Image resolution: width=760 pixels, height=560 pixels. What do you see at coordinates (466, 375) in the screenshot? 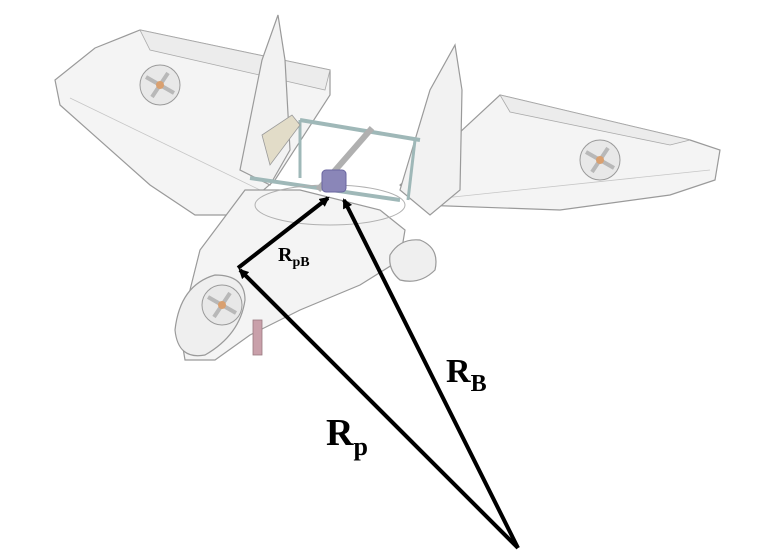
I see `label-r-b: RB` at bounding box center [466, 375].